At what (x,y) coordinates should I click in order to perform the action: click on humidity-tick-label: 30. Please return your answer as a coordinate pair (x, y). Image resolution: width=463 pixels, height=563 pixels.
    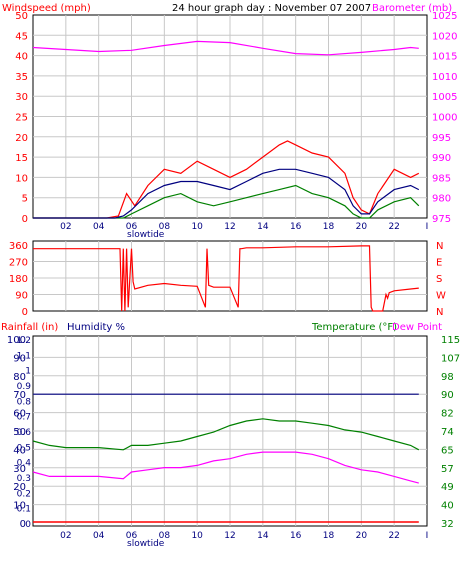
    Looking at the image, I should click on (19, 469).